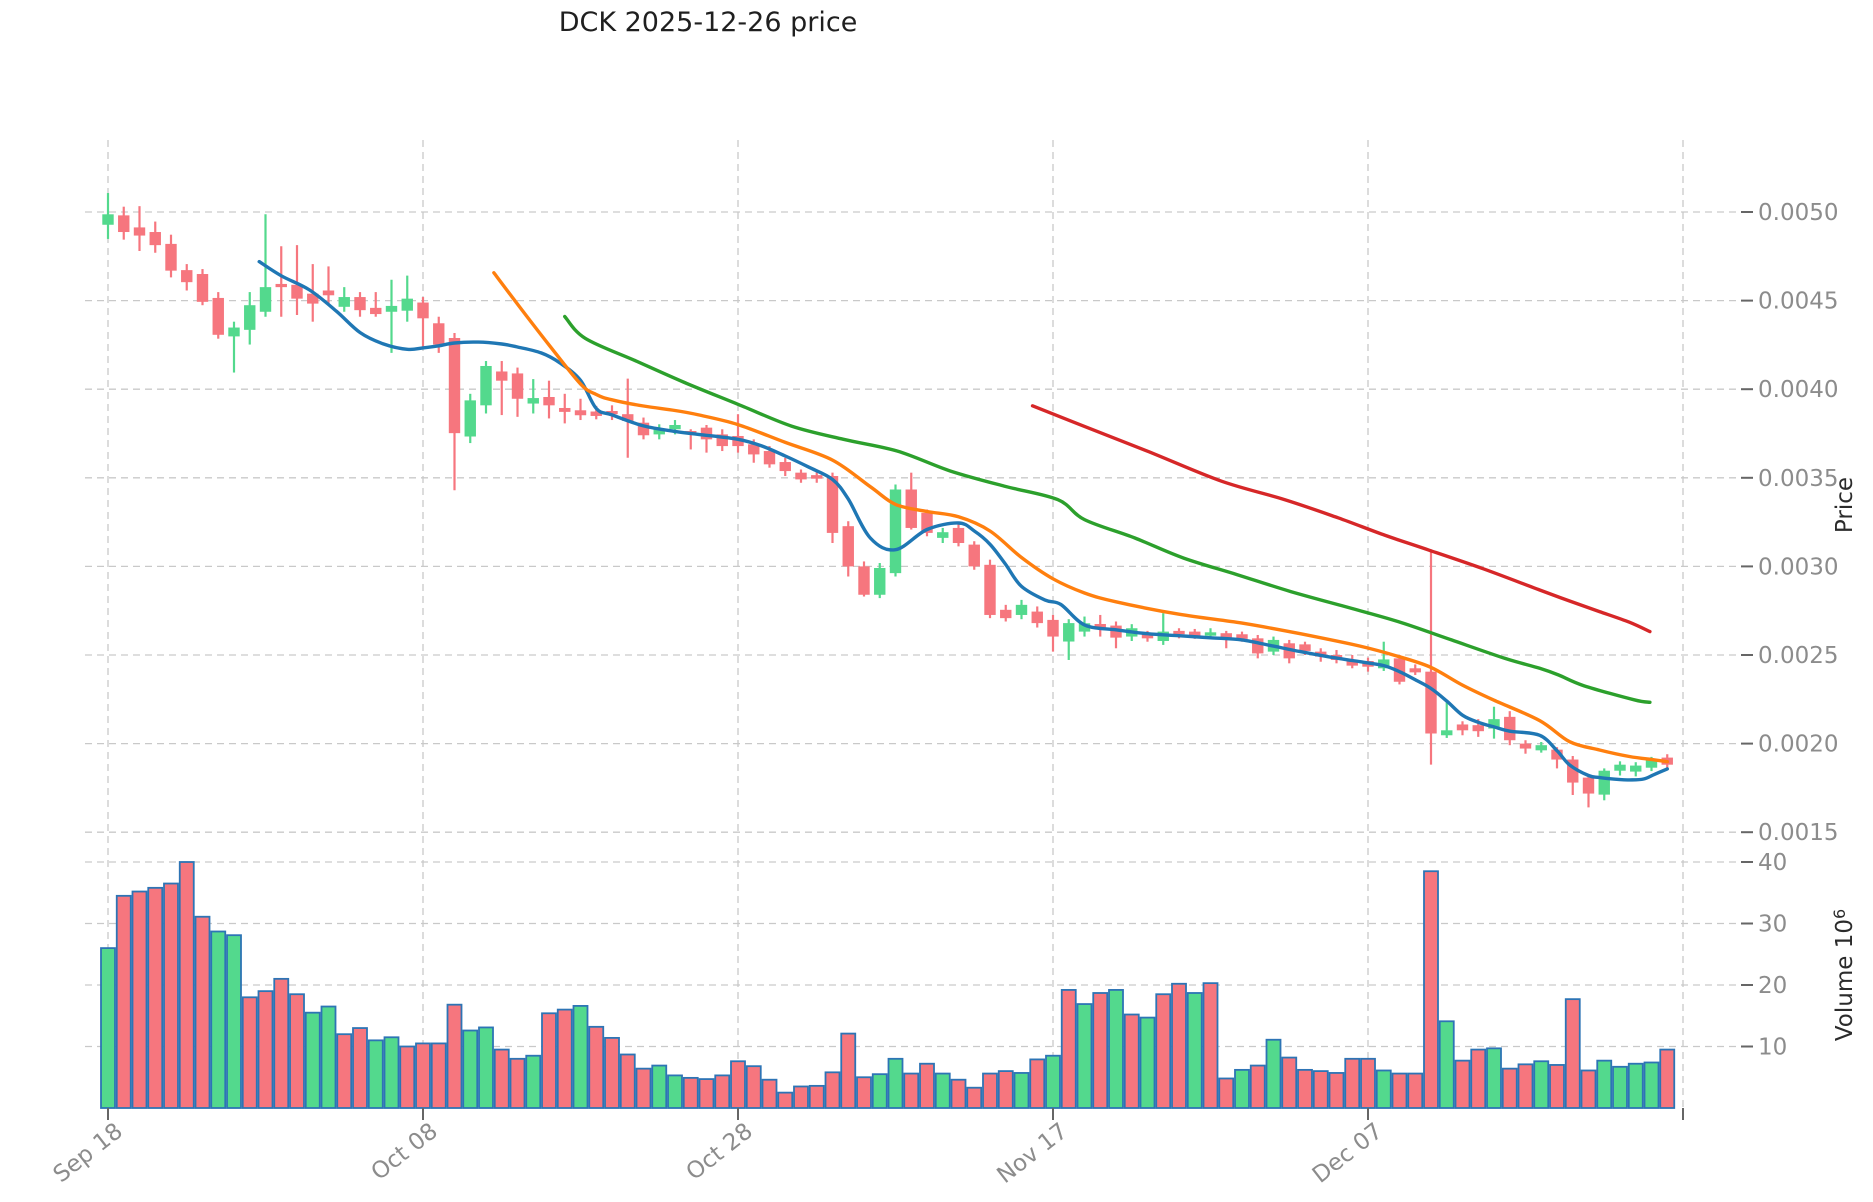 The width and height of the screenshot is (1873, 1202). What do you see at coordinates (1798, 656) in the screenshot?
I see `price-tick-label: 0.0025` at bounding box center [1798, 656].